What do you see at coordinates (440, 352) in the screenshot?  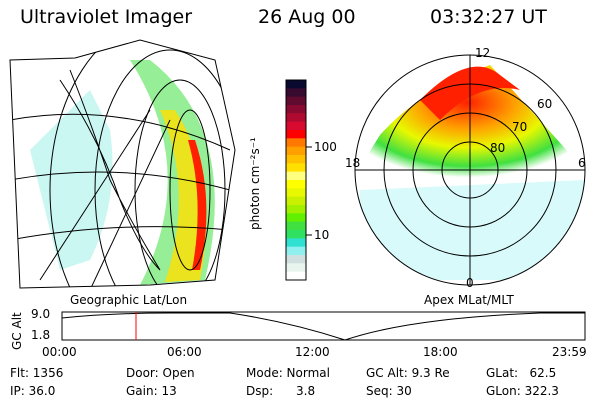 I see `xtick-1800: 18:00` at bounding box center [440, 352].